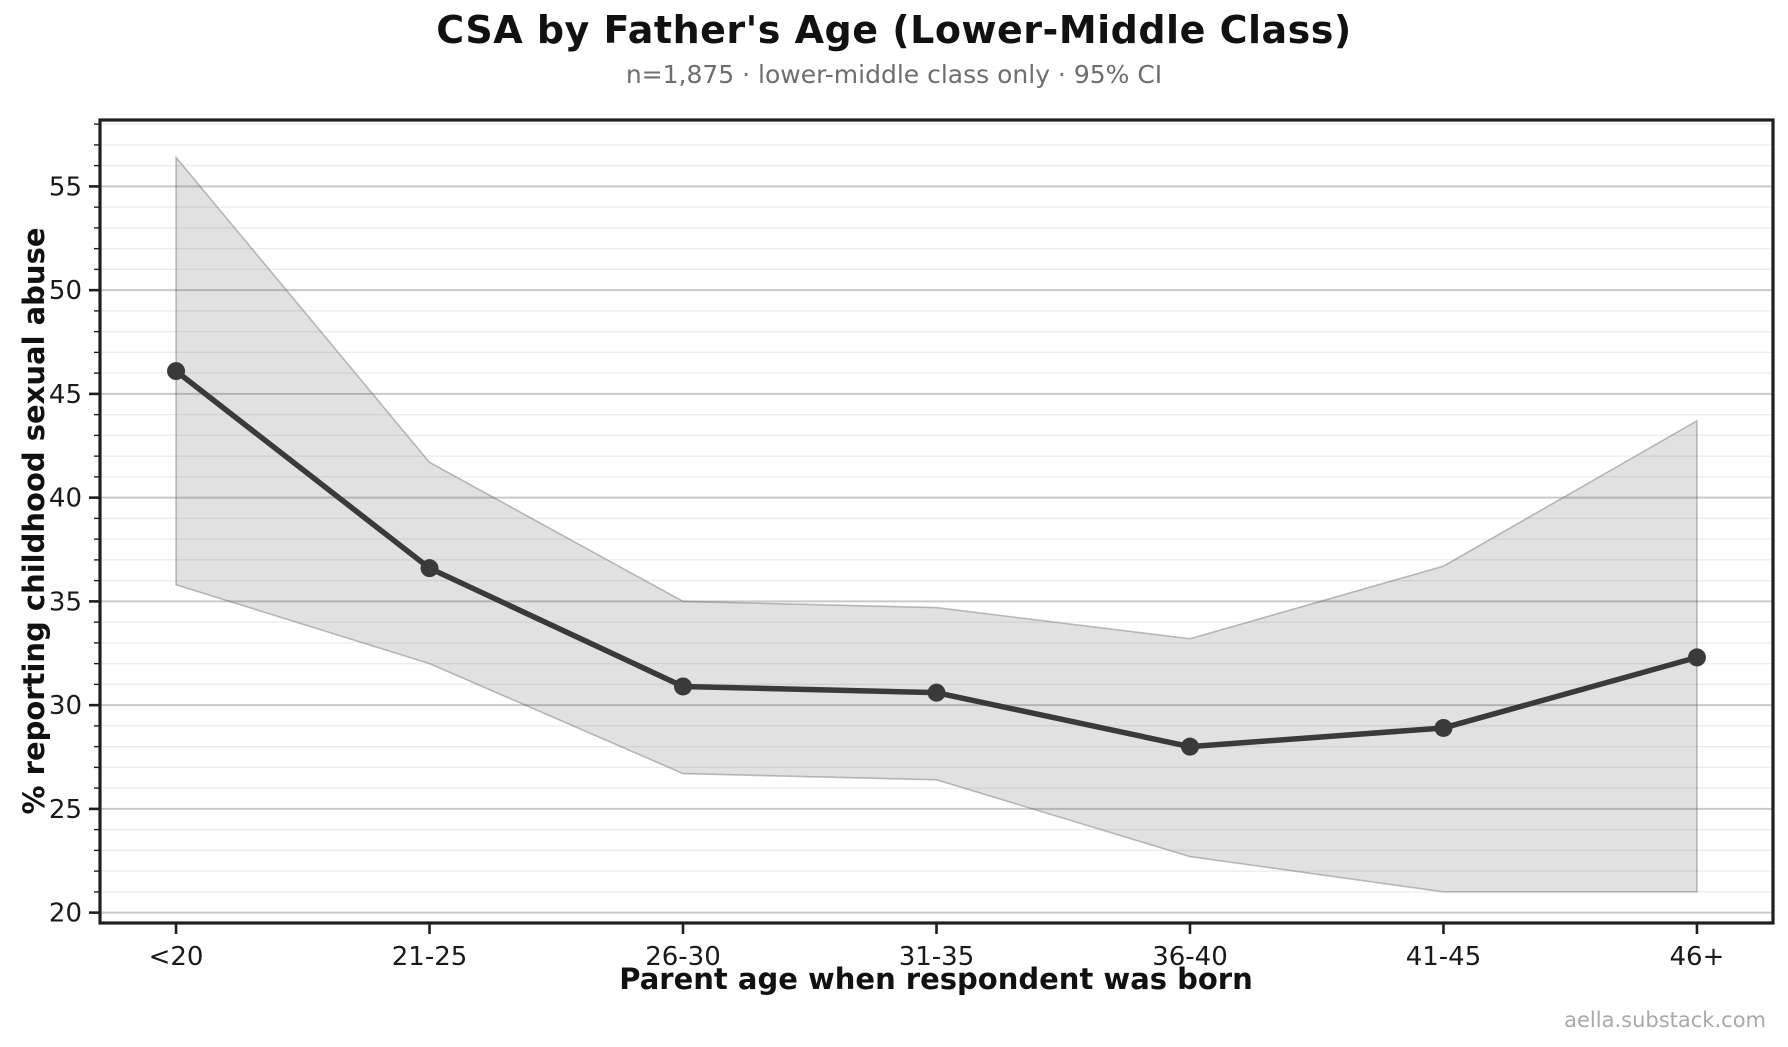 Image resolution: width=1788 pixels, height=1047 pixels. I want to click on y-tick-label: 45, so click(65, 395).